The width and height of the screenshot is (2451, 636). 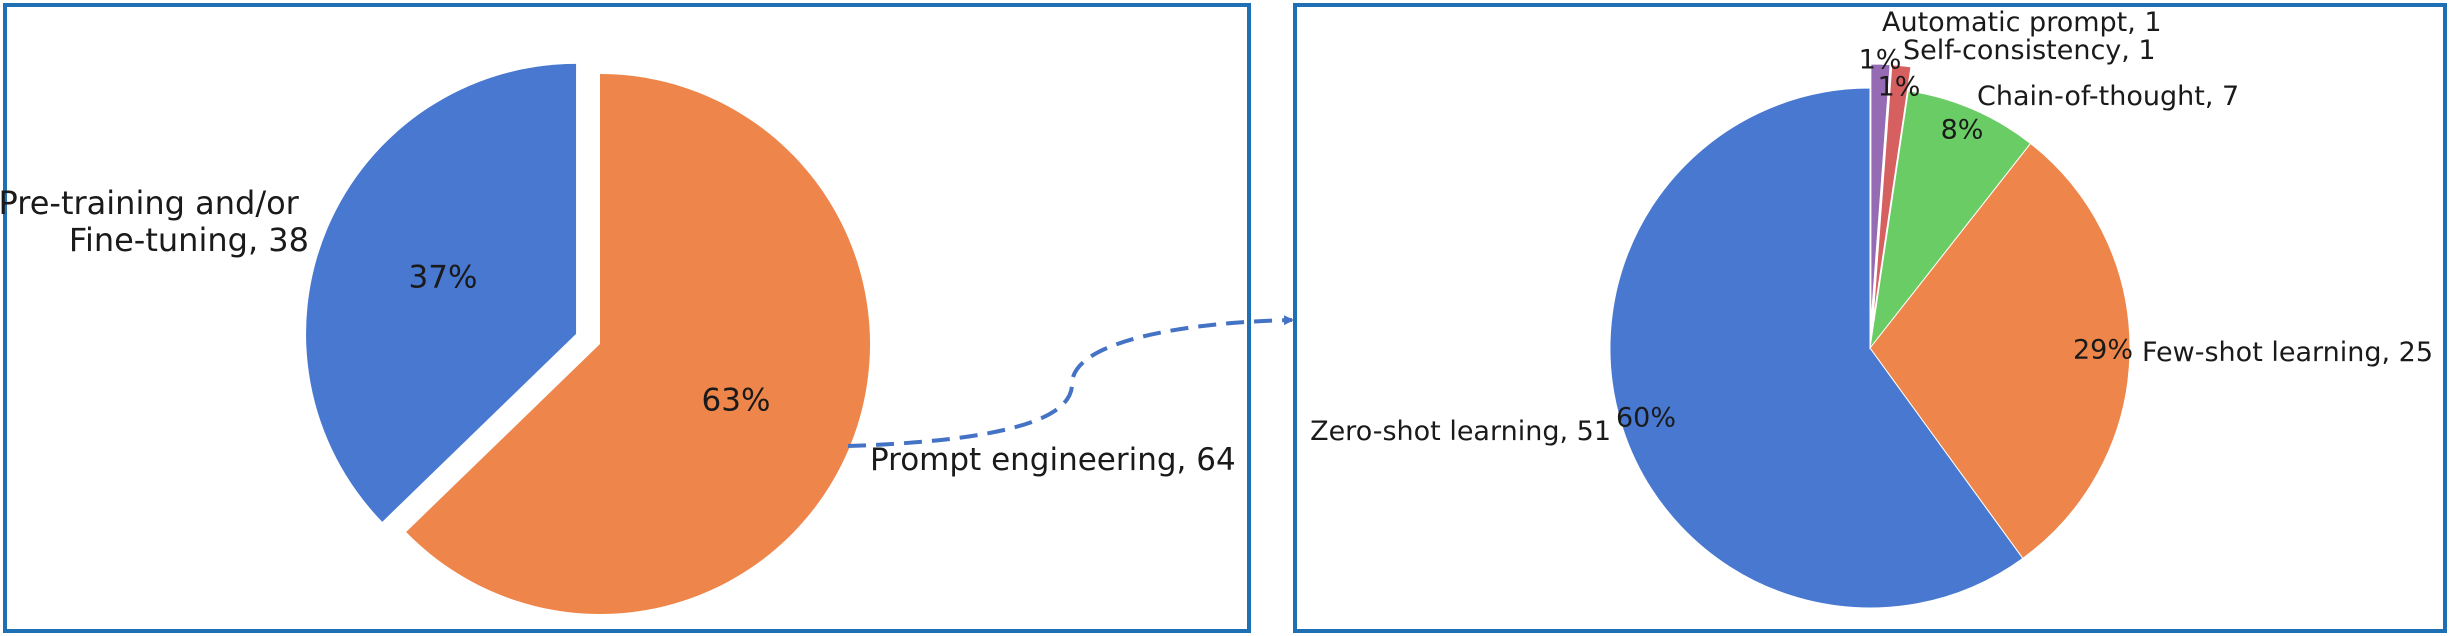 What do you see at coordinates (1962, 130) in the screenshot?
I see `slice-pct-label: 8%` at bounding box center [1962, 130].